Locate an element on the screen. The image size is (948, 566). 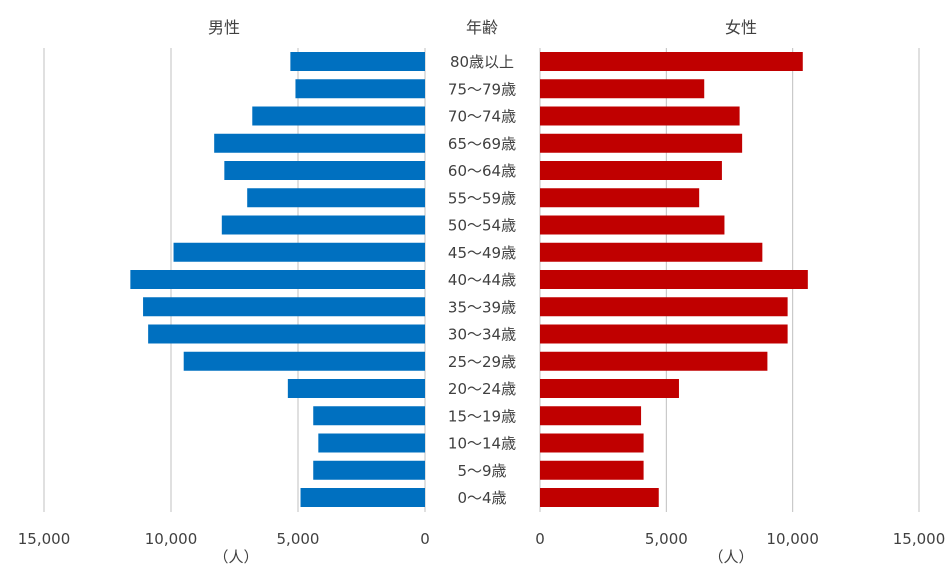
age-category-label: 45〜49歳 is located at coordinates (482, 253).